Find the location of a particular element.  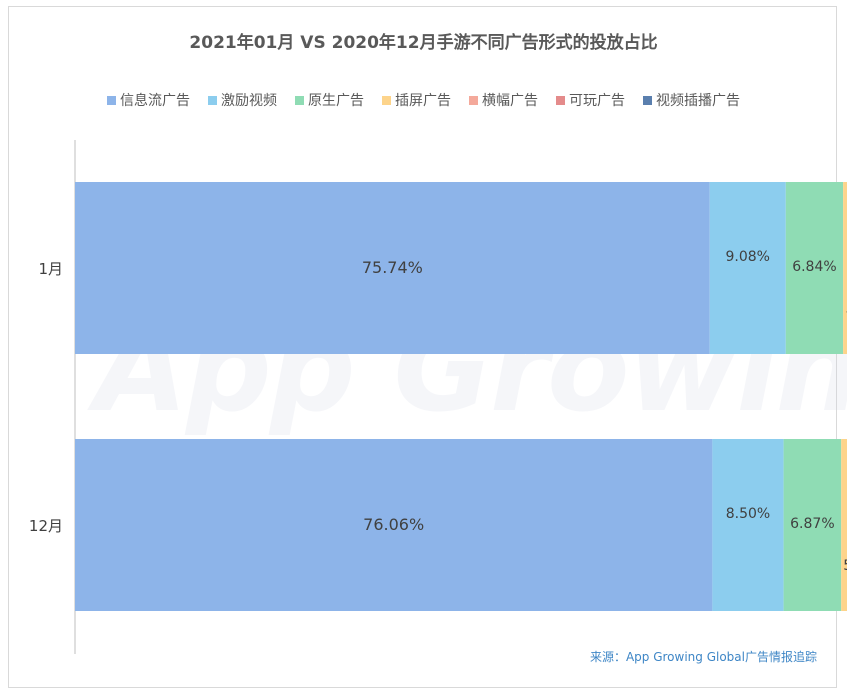

data-label: 76.06% is located at coordinates (393, 524).